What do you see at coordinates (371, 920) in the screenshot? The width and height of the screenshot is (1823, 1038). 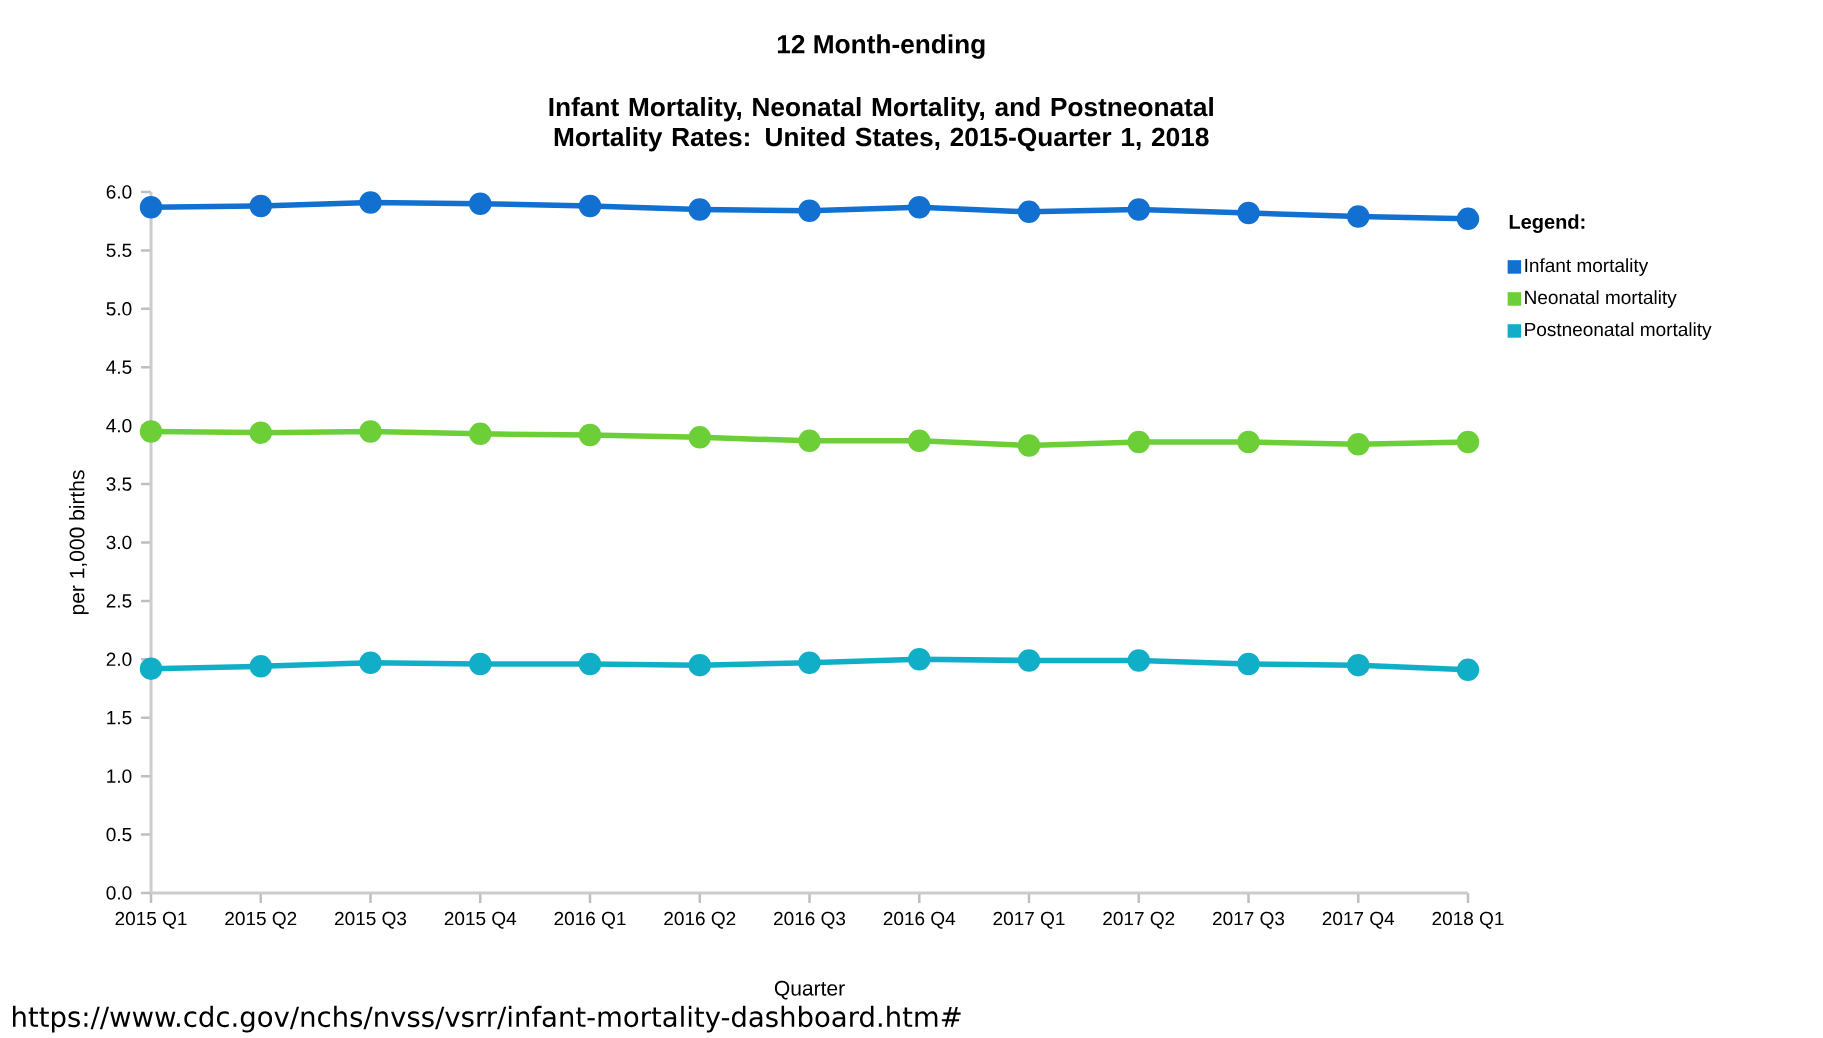 I see `x-tick-label: 2015 Q3` at bounding box center [371, 920].